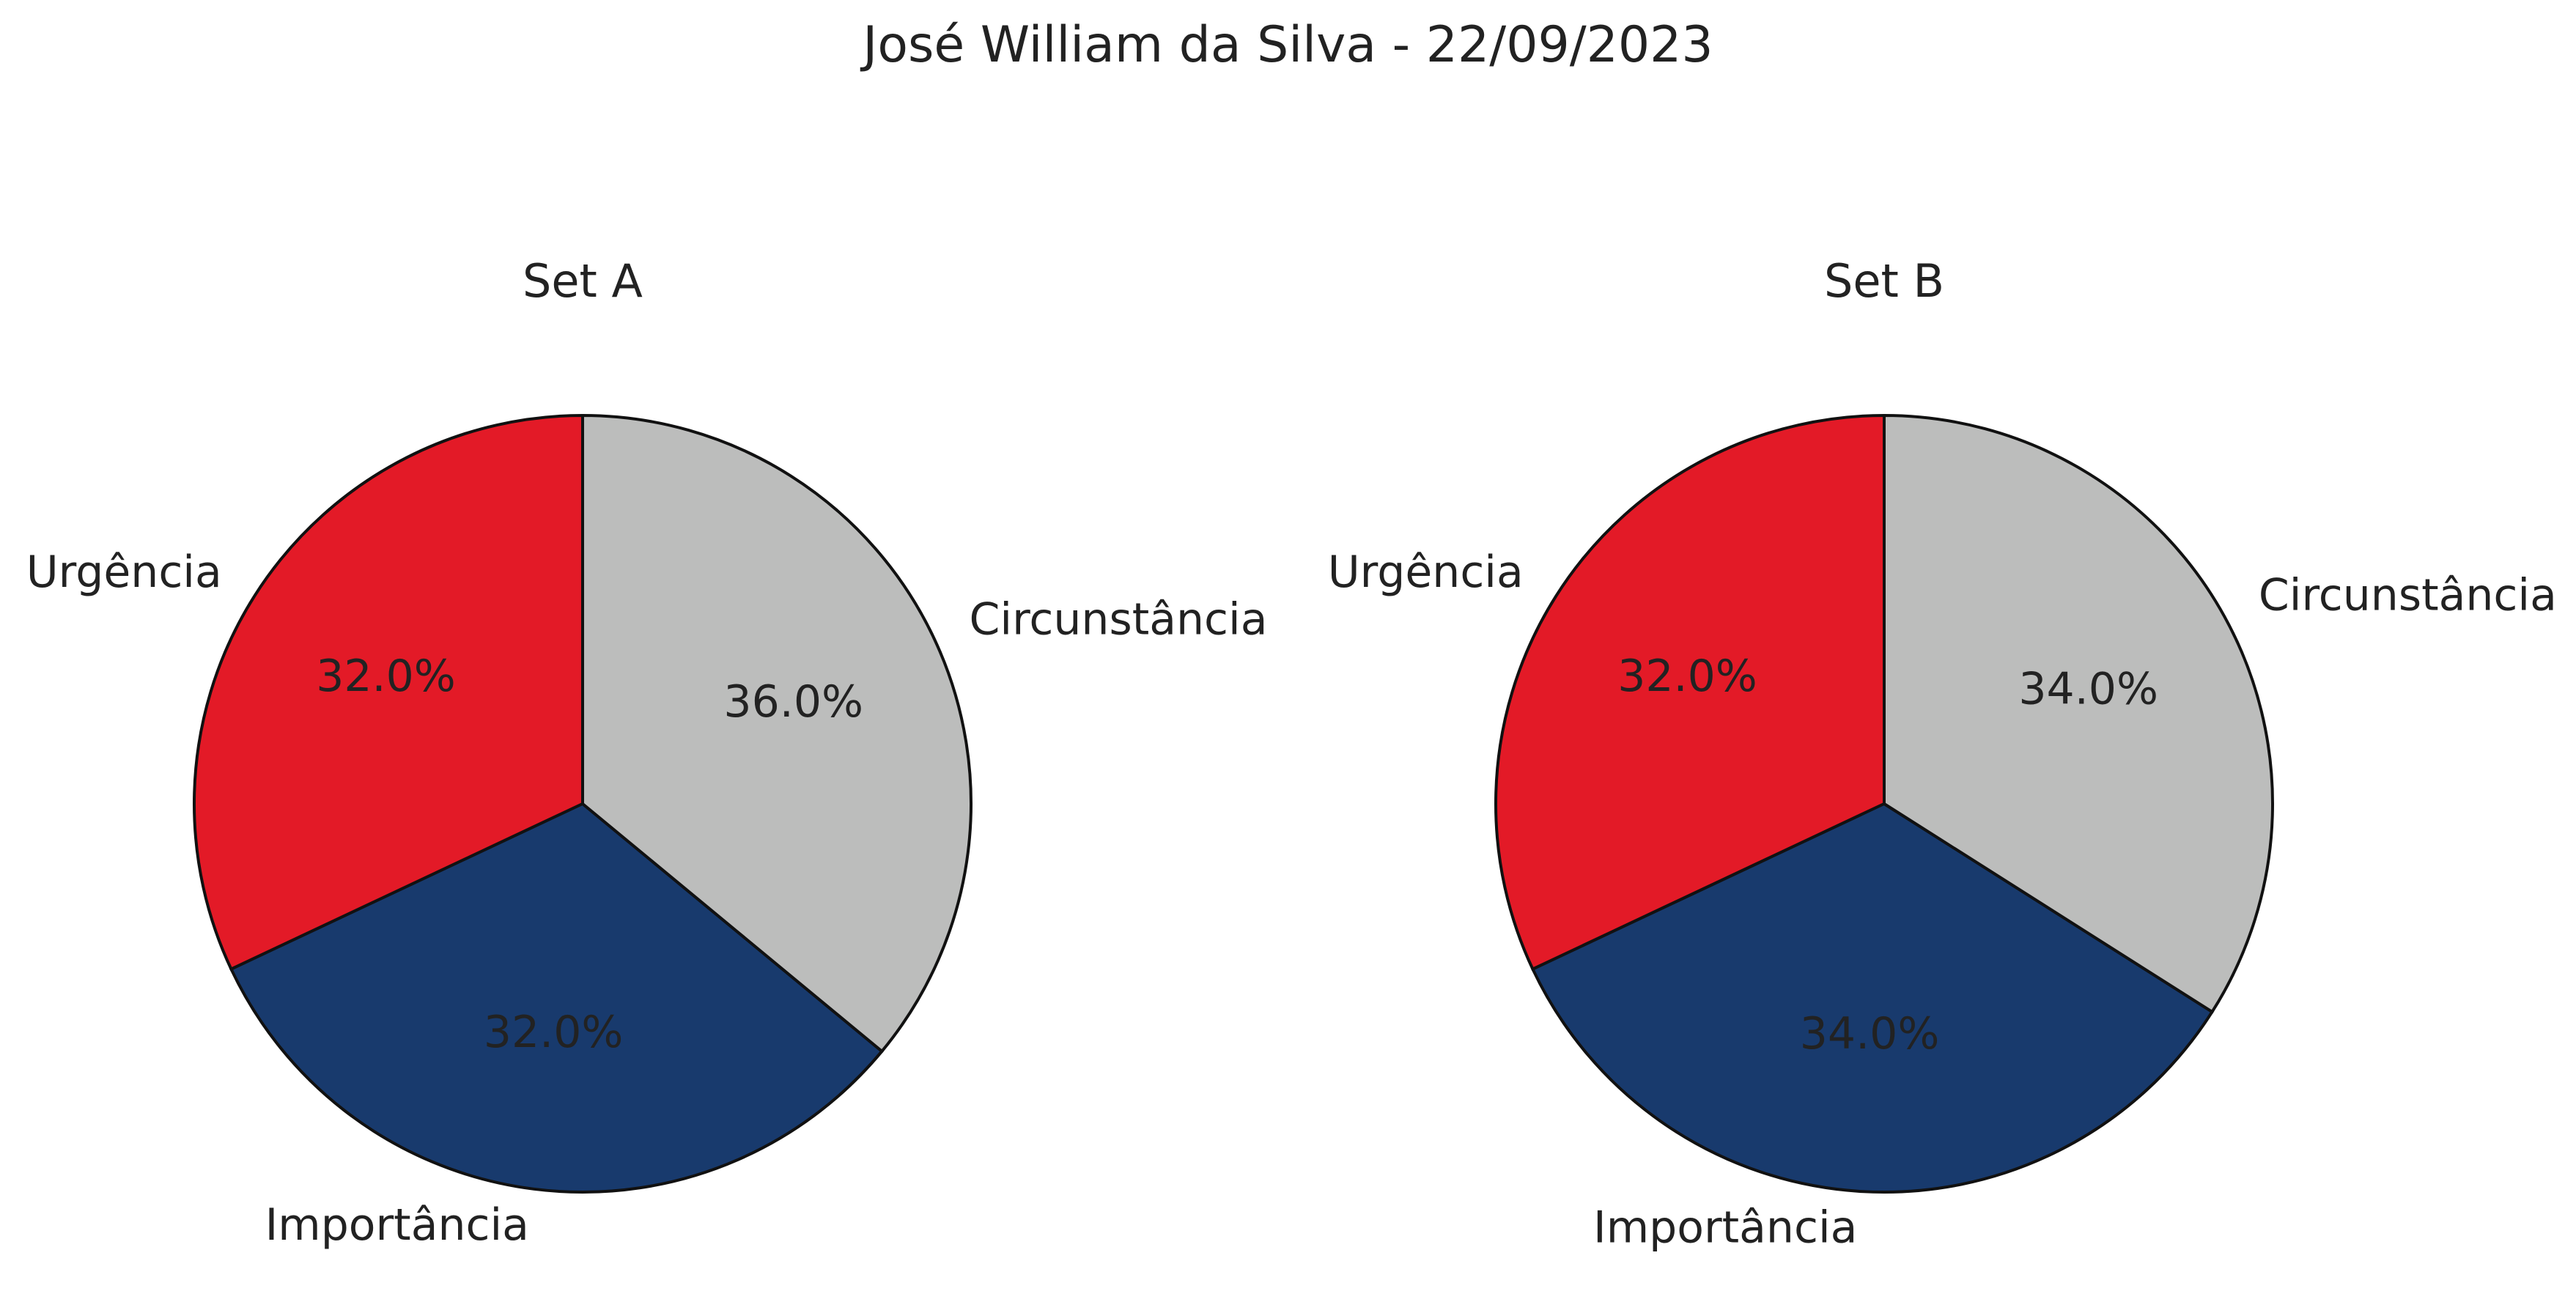 The width and height of the screenshot is (2576, 1313). What do you see at coordinates (124, 572) in the screenshot?
I see `set-a-label-urgencia: Urgência` at bounding box center [124, 572].